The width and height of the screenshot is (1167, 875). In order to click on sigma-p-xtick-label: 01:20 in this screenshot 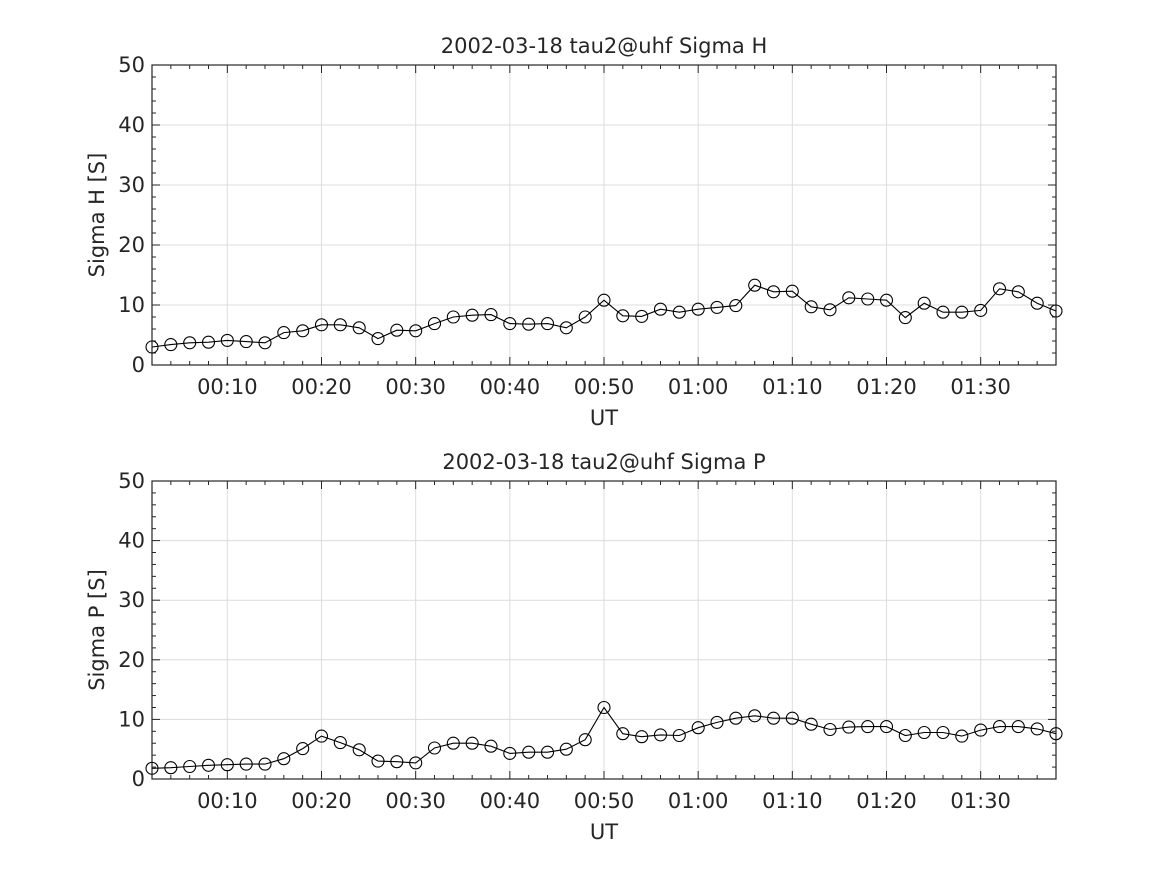, I will do `click(886, 801)`.